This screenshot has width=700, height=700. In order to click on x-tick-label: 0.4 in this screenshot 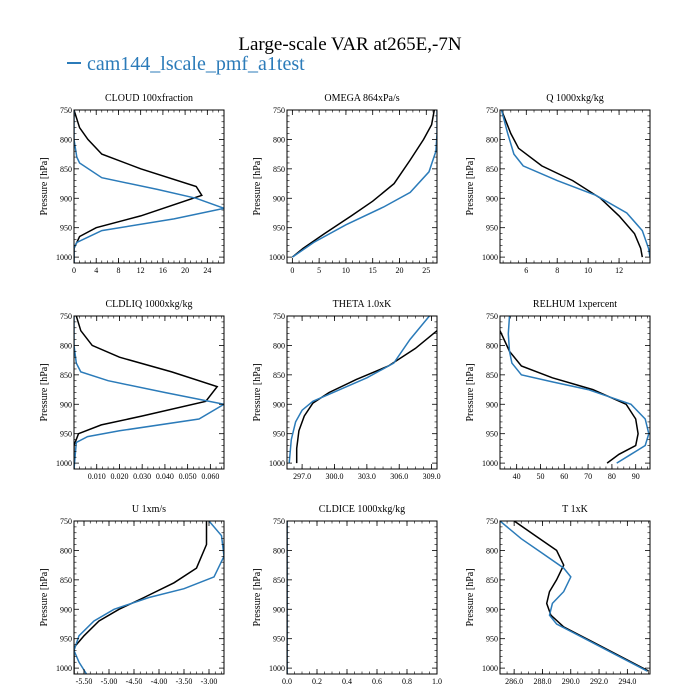, I will do `click(347, 681)`.